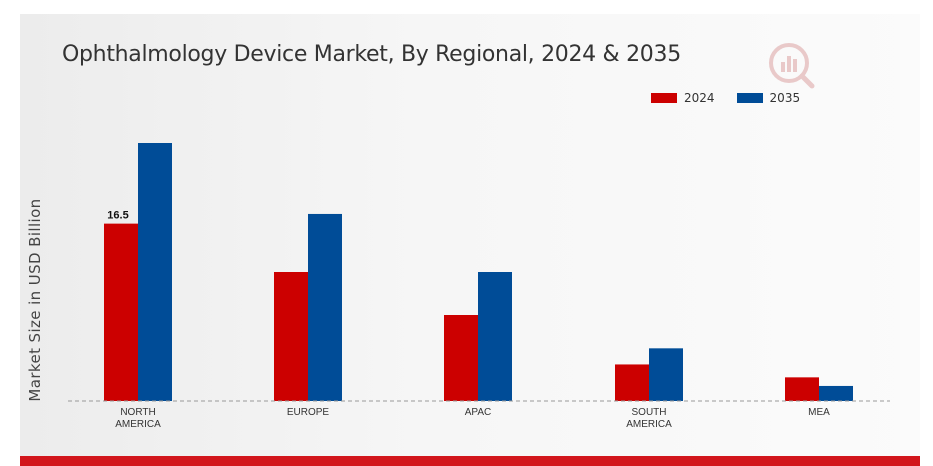  I want to click on legend-item-2035: 2035, so click(768, 98).